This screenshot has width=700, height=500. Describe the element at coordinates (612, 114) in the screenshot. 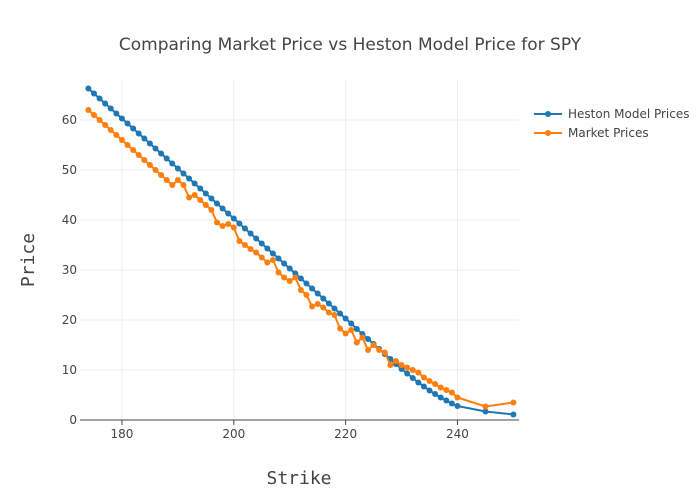

I see `legend-item: Heston Model Prices` at that location.